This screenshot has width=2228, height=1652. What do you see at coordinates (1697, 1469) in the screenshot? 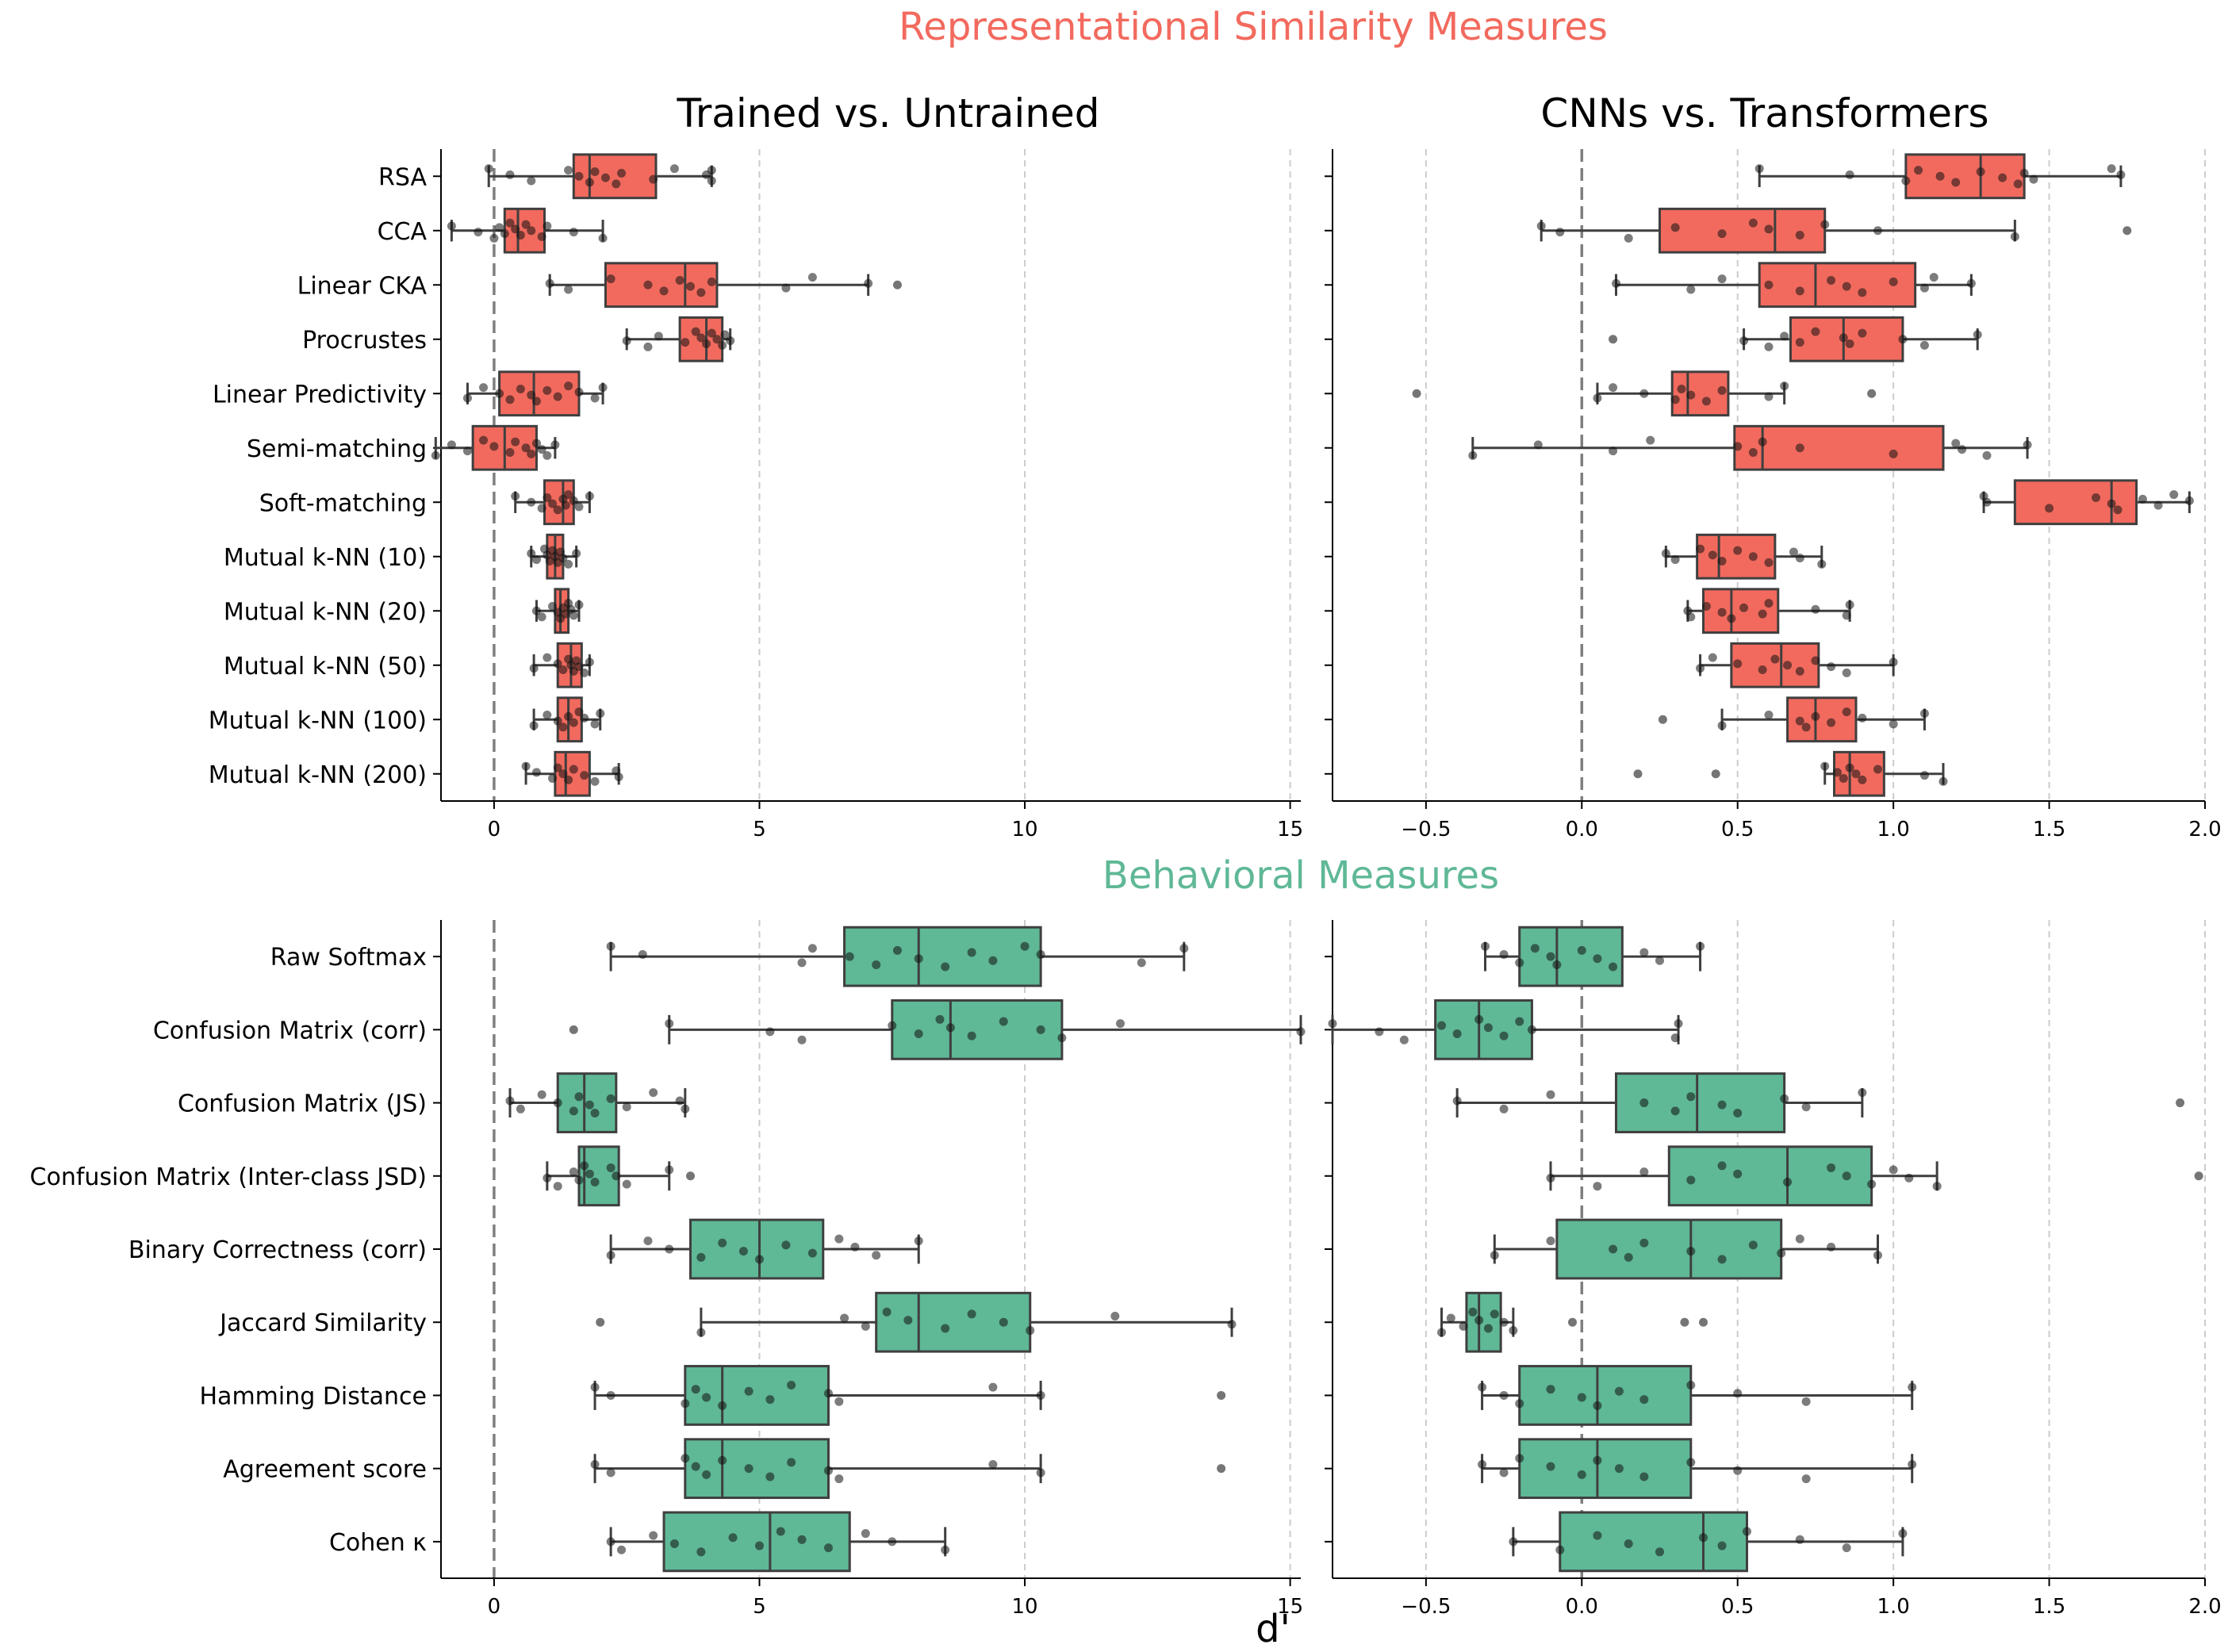
I see `box-agreement-score` at bounding box center [1697, 1469].